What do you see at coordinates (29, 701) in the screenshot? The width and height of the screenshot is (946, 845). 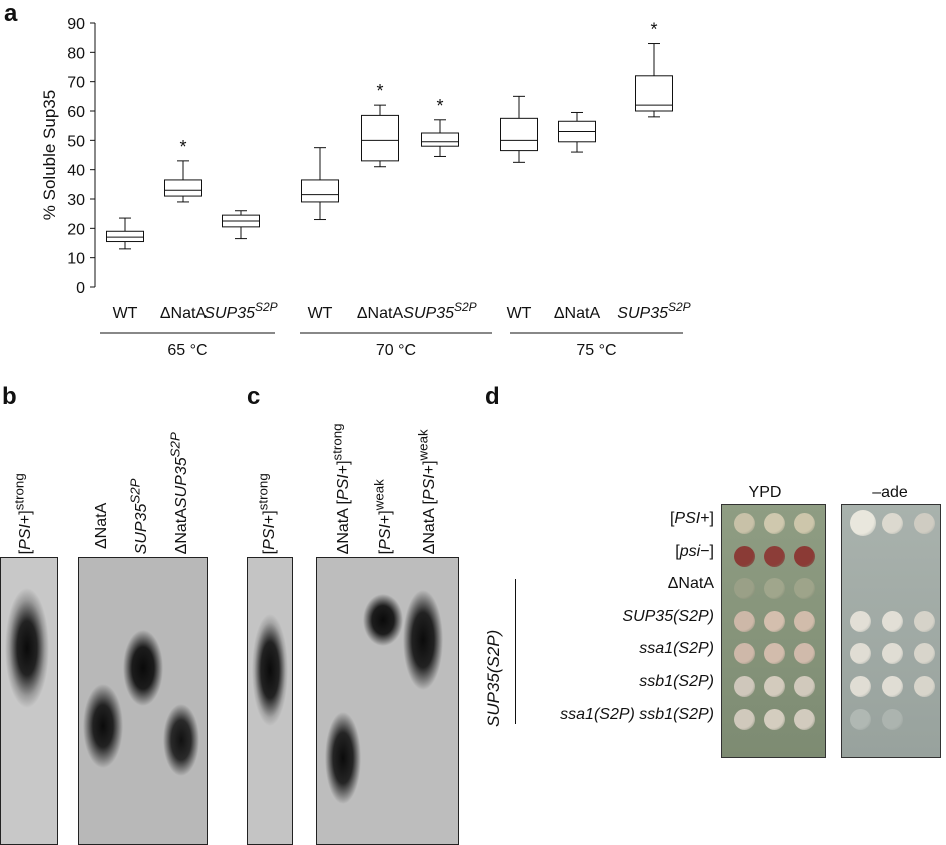 I see `blot-b-left` at bounding box center [29, 701].